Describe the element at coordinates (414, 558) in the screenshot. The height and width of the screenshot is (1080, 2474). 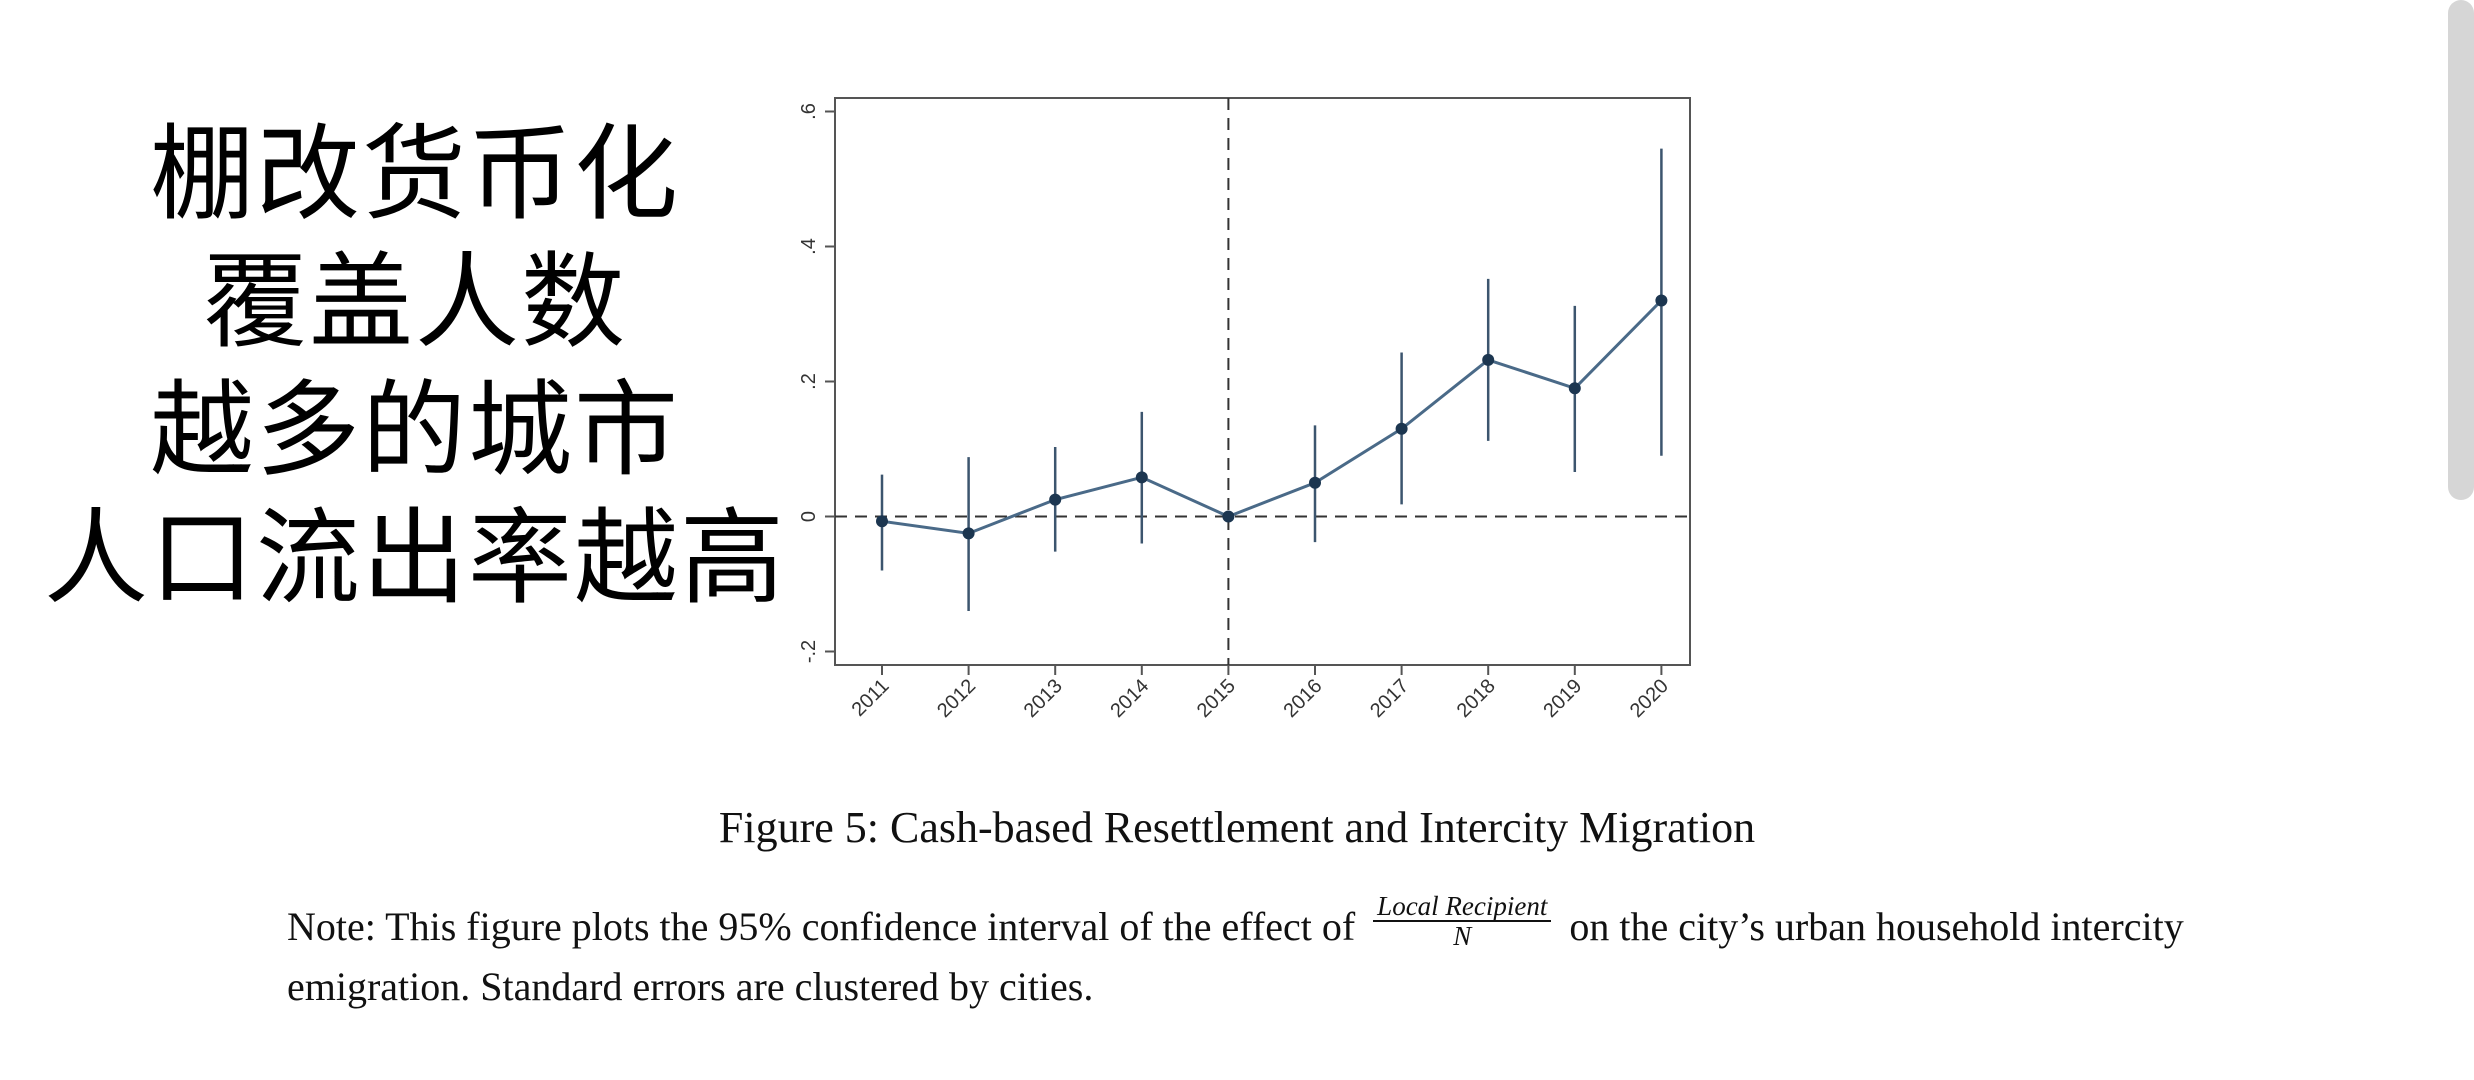
I see `overlay-line-4: 人口流出率越高` at that location.